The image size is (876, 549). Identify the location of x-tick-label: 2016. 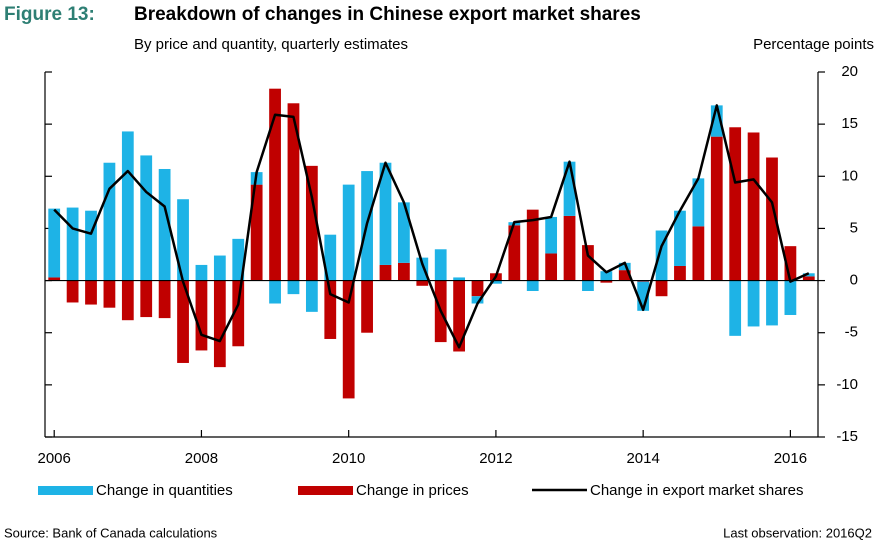
(790, 458).